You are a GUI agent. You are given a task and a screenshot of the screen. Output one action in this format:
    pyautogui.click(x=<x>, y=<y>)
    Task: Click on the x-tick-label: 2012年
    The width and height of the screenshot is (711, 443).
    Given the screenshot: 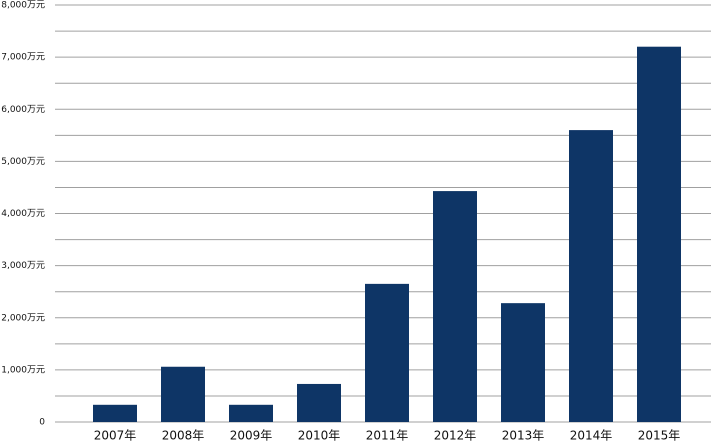 What is the action you would take?
    pyautogui.click(x=455, y=436)
    